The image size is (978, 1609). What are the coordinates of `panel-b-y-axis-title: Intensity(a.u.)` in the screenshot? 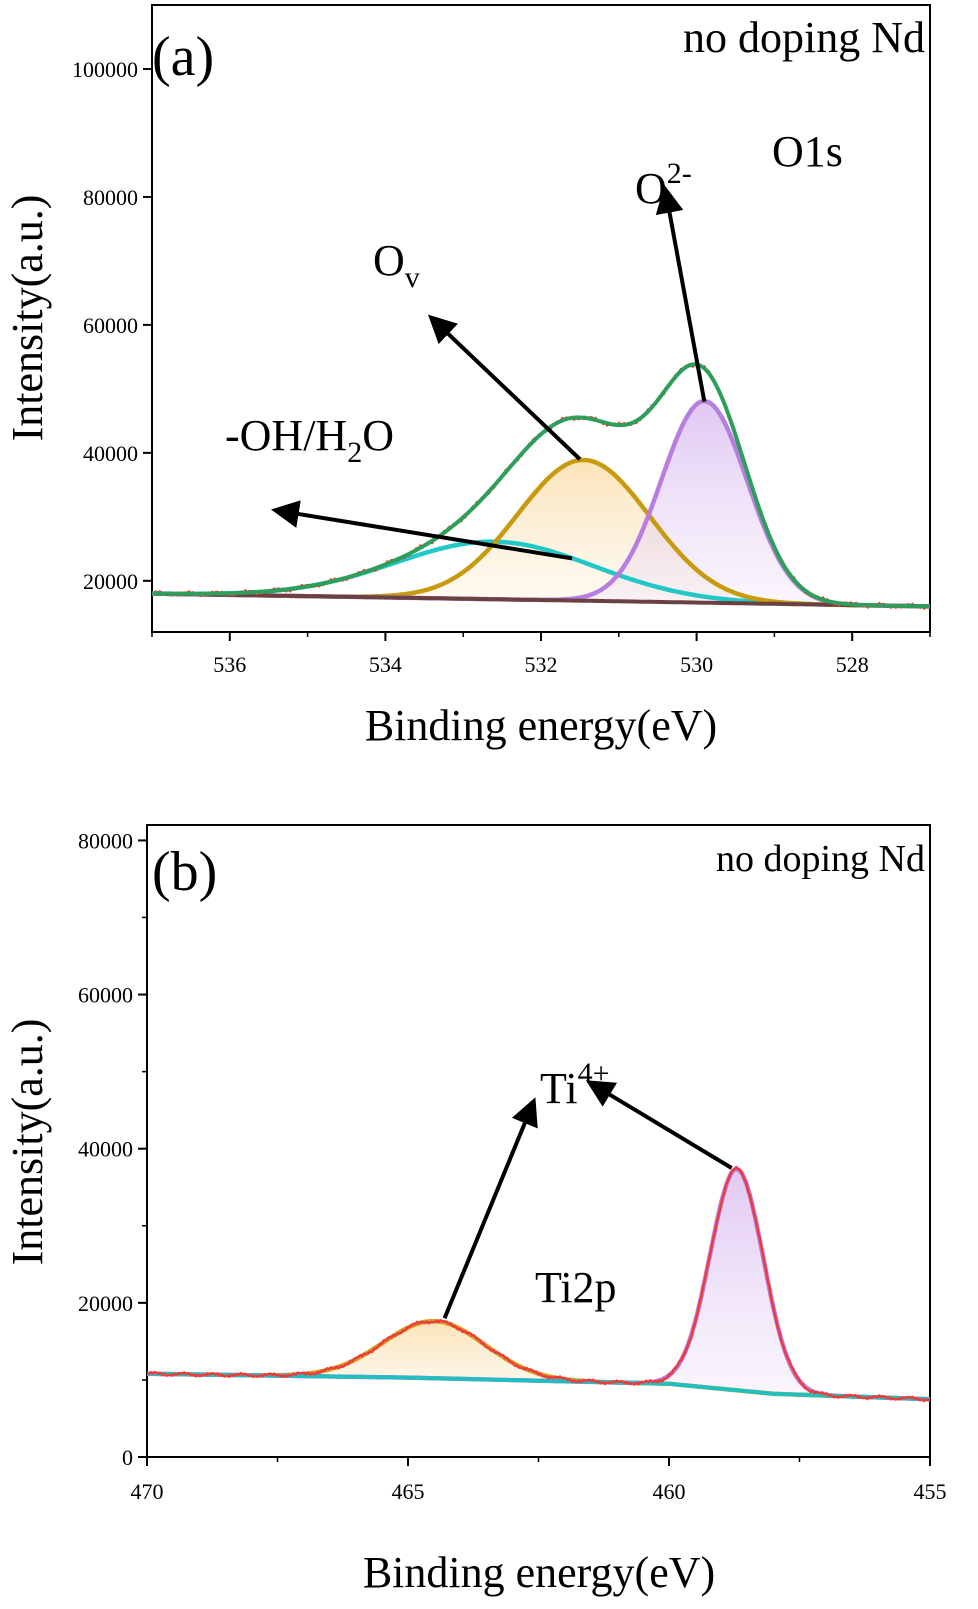 It's located at (27, 1142).